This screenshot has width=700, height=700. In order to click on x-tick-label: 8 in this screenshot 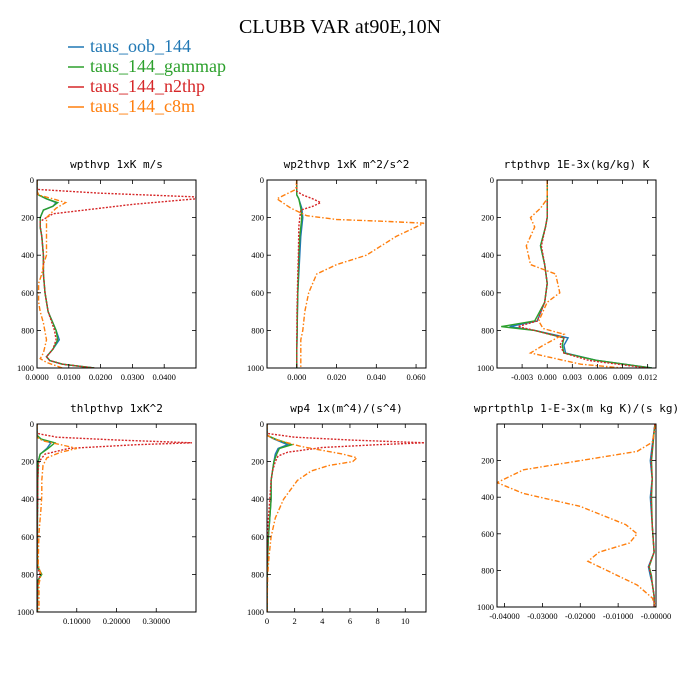, I will do `click(377, 621)`.